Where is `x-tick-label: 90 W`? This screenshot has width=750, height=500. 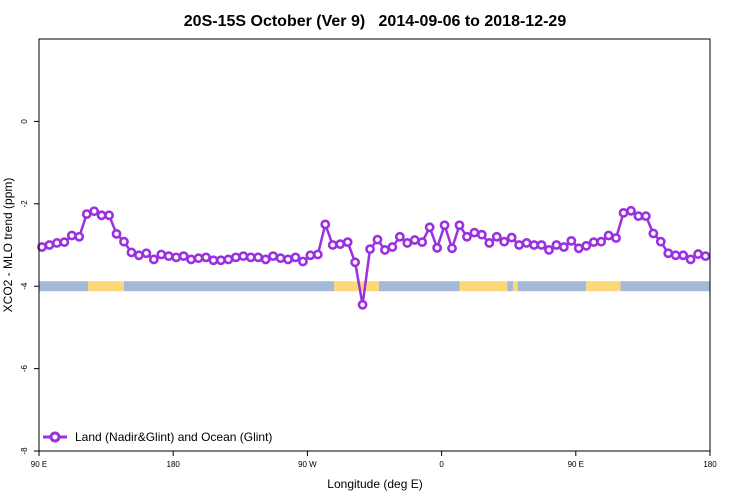
x-tick-label: 90 W is located at coordinates (307, 464).